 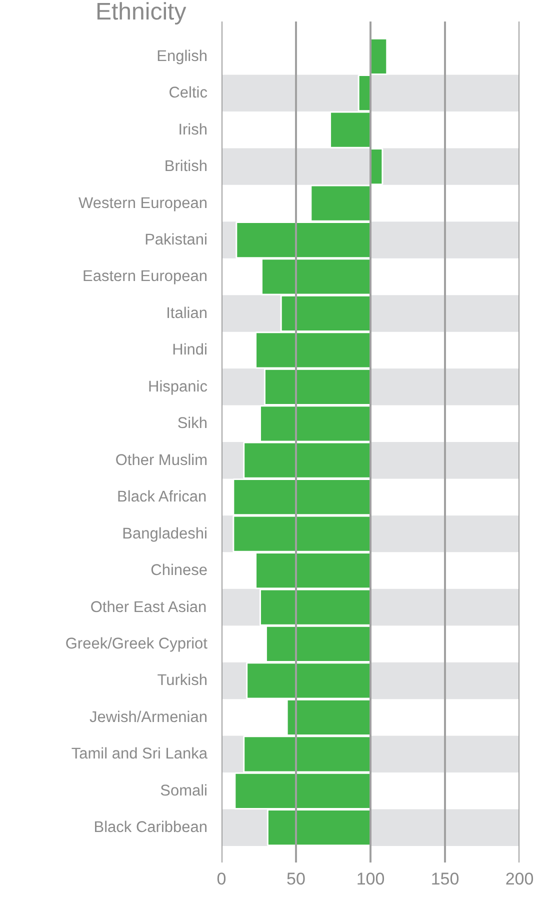 I want to click on y-tick-label: Pakistani, so click(x=176, y=240).